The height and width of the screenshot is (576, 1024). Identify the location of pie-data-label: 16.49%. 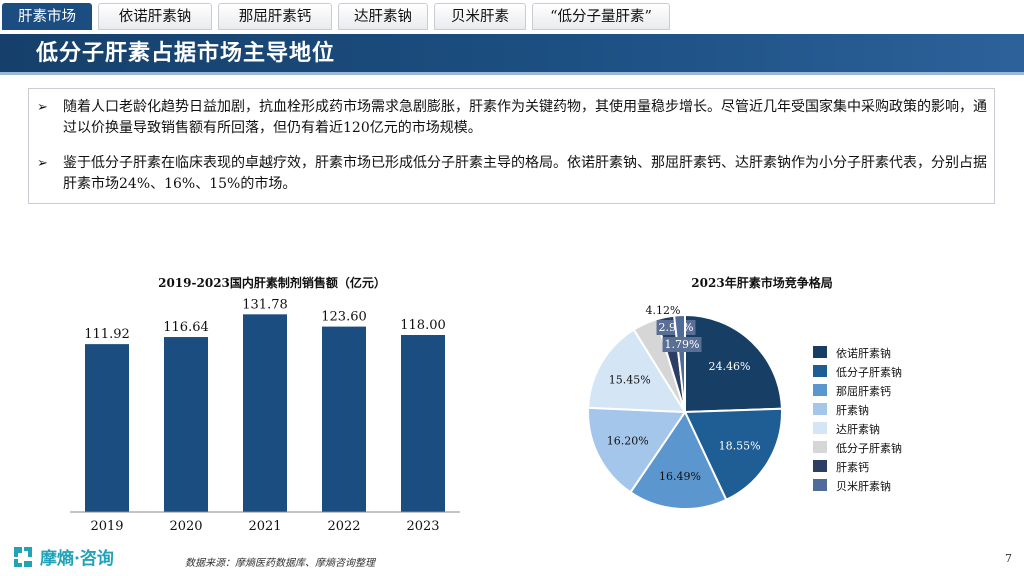
(680, 476).